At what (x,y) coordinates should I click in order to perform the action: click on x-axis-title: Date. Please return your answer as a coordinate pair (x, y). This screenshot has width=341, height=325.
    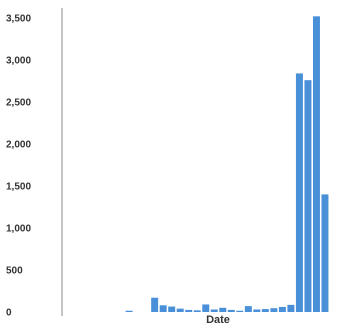
    Looking at the image, I should click on (218, 319).